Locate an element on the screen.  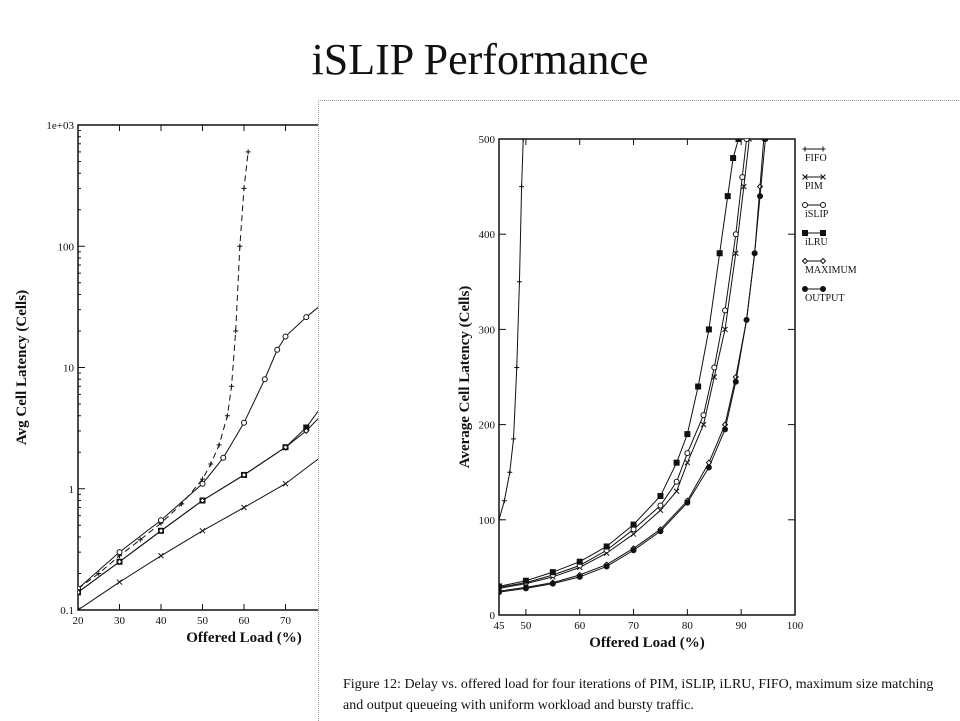
y-tick-label: 0.1 is located at coordinates (67, 611).